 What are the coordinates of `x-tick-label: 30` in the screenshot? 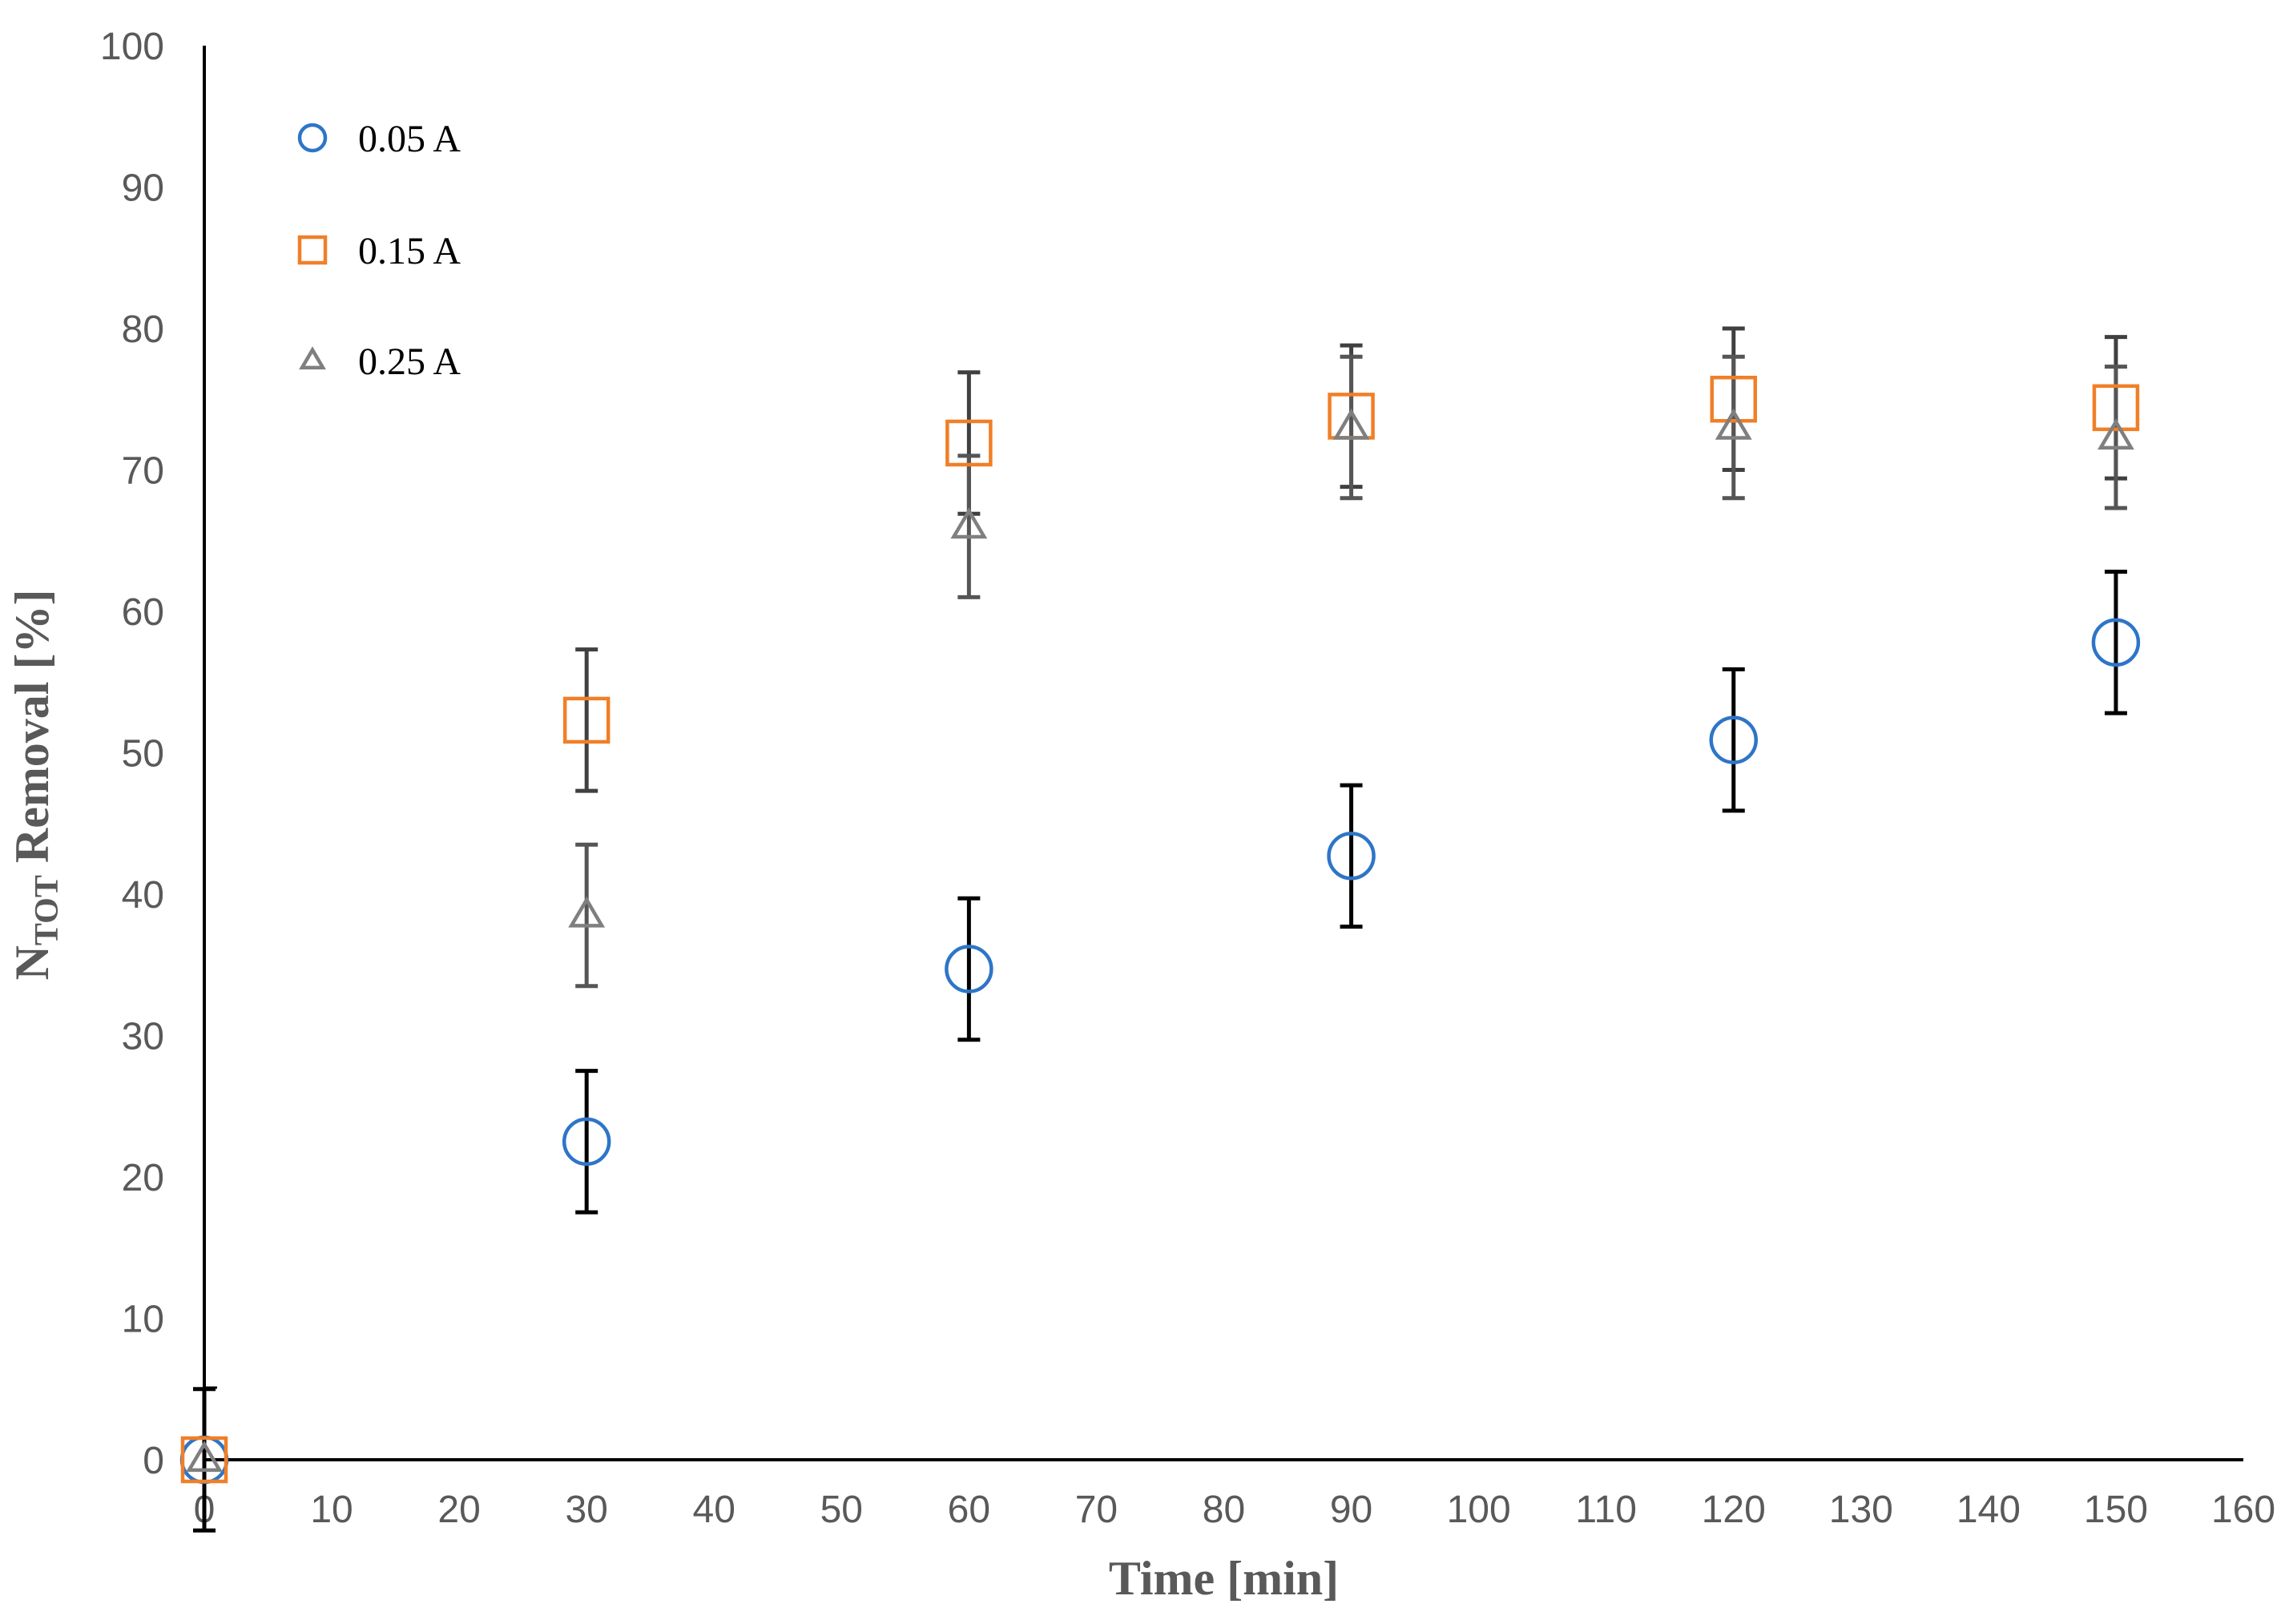 It's located at (586, 1510).